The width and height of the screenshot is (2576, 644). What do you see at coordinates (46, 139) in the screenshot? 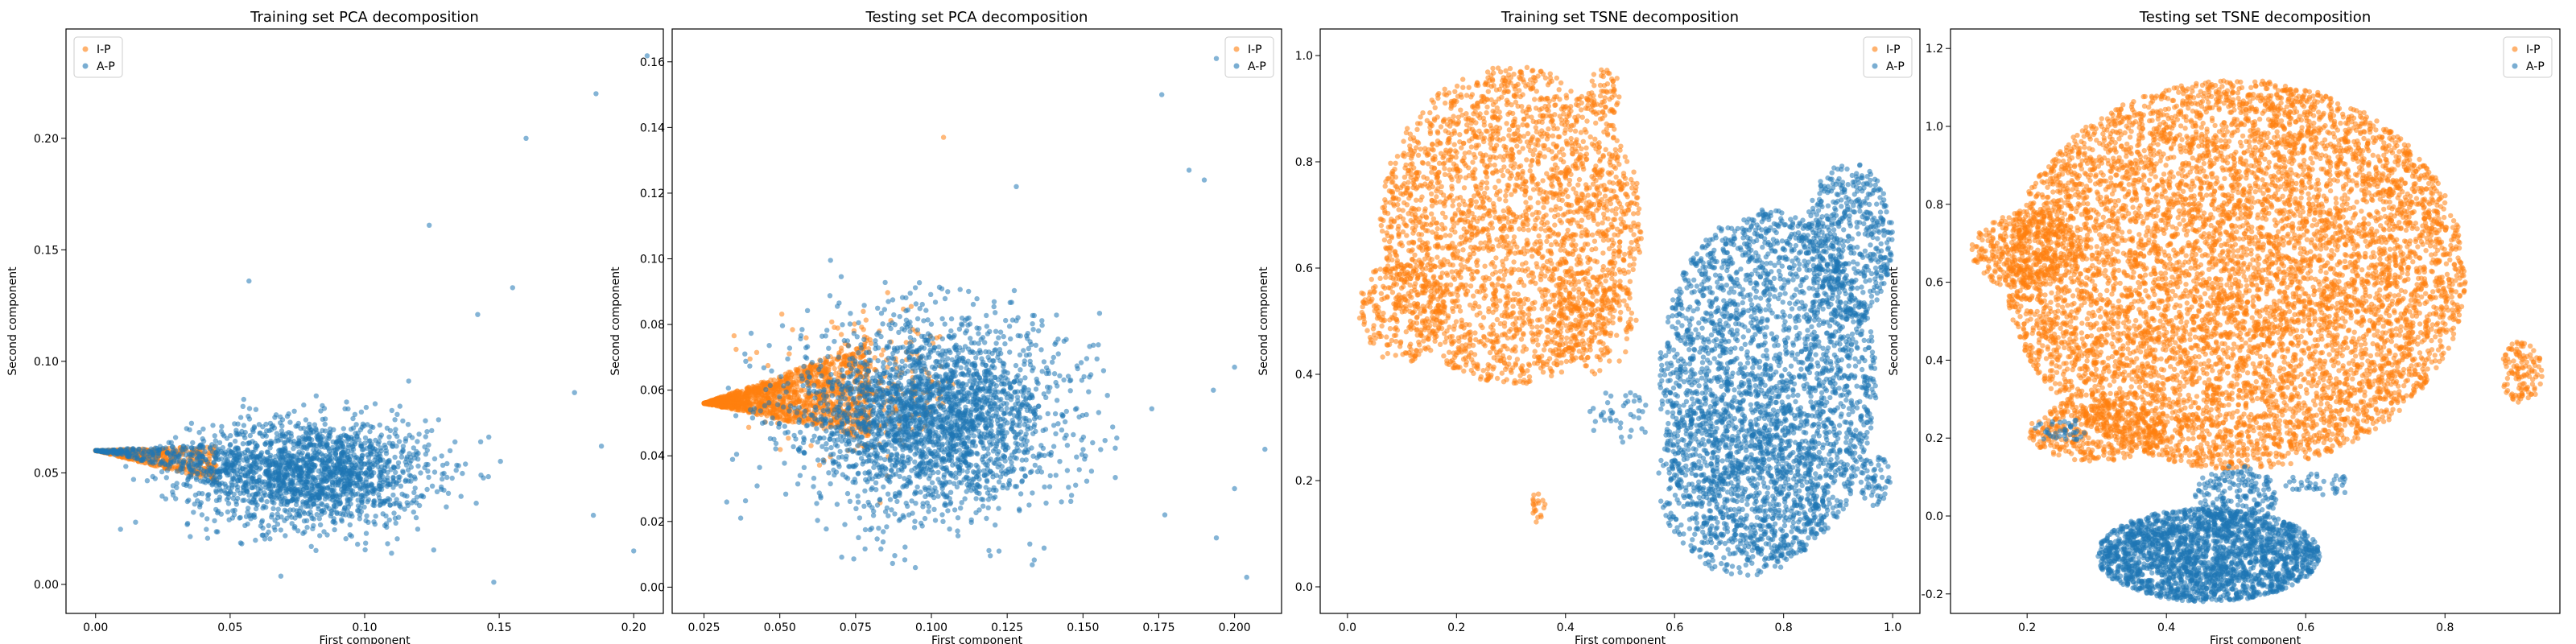
I see `y-tick-label: 0.20` at bounding box center [46, 139].